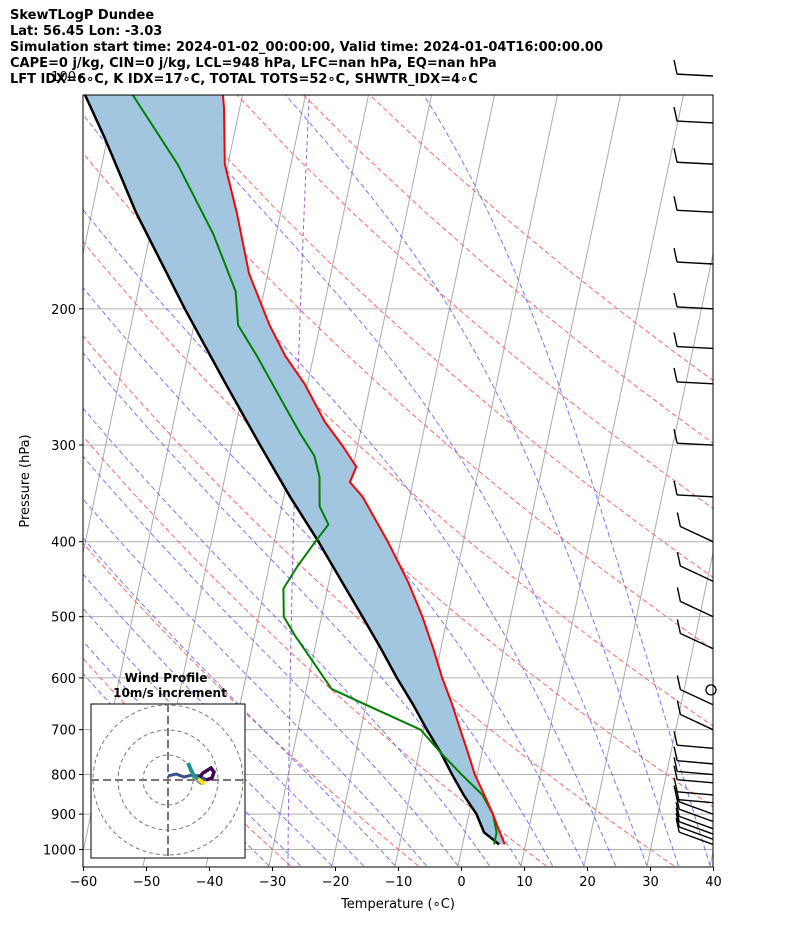 This screenshot has height=937, width=794. Describe the element at coordinates (63, 815) in the screenshot. I see `y-tick-label: 900` at that location.